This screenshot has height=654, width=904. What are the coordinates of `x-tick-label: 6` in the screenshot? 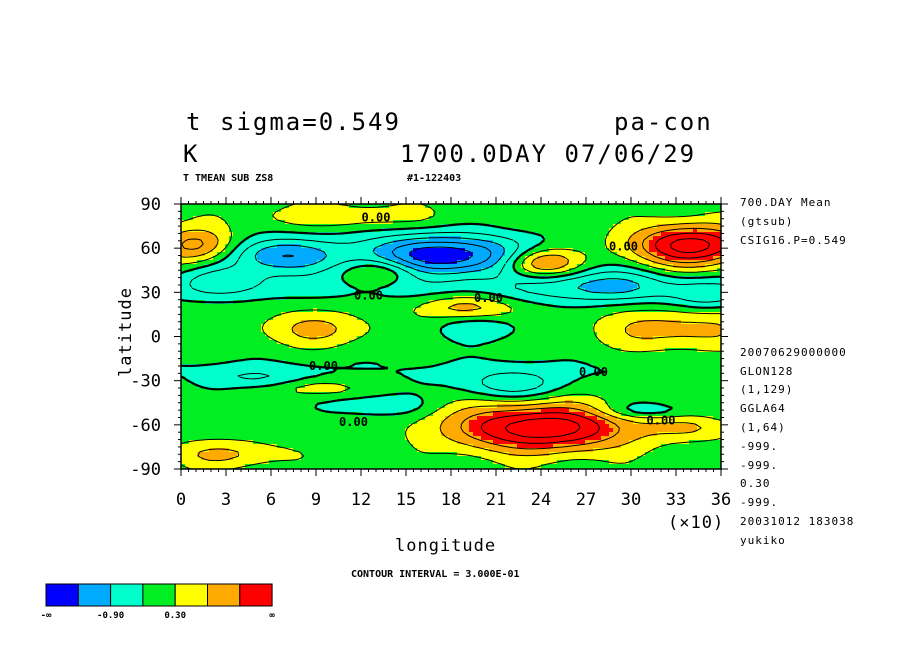 It's located at (271, 500).